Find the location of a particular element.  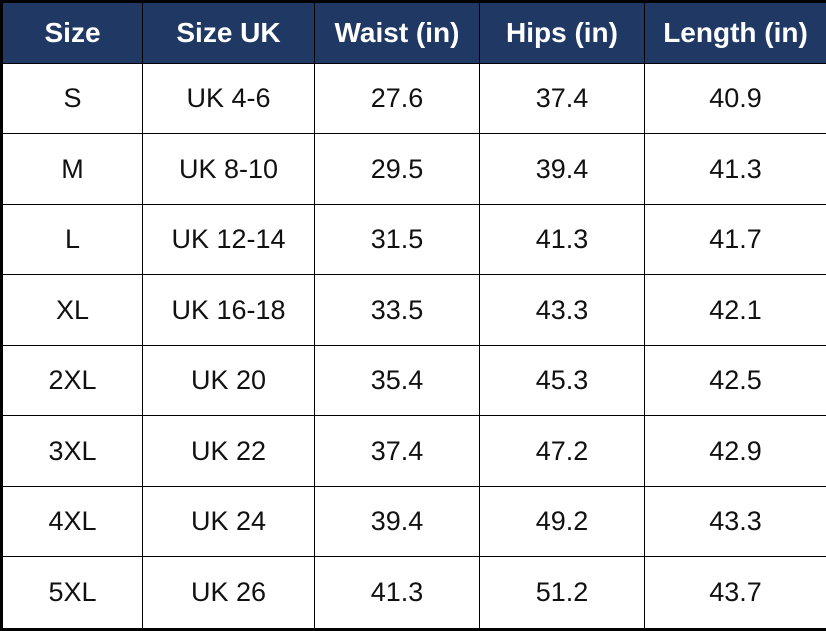

column-header-size: Size is located at coordinates (72, 32).